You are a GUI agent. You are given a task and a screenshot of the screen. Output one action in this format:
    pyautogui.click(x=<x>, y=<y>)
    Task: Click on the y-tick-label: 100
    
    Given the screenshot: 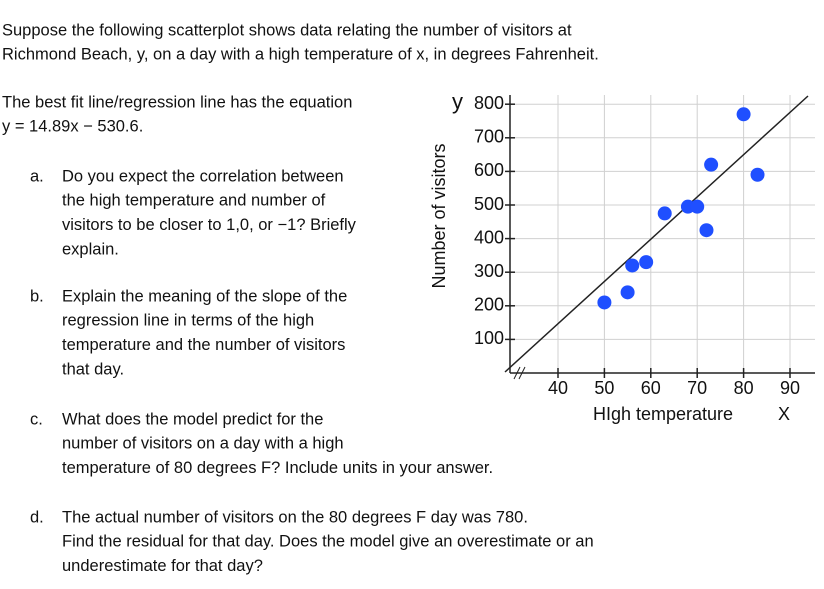 What is the action you would take?
    pyautogui.click(x=489, y=338)
    